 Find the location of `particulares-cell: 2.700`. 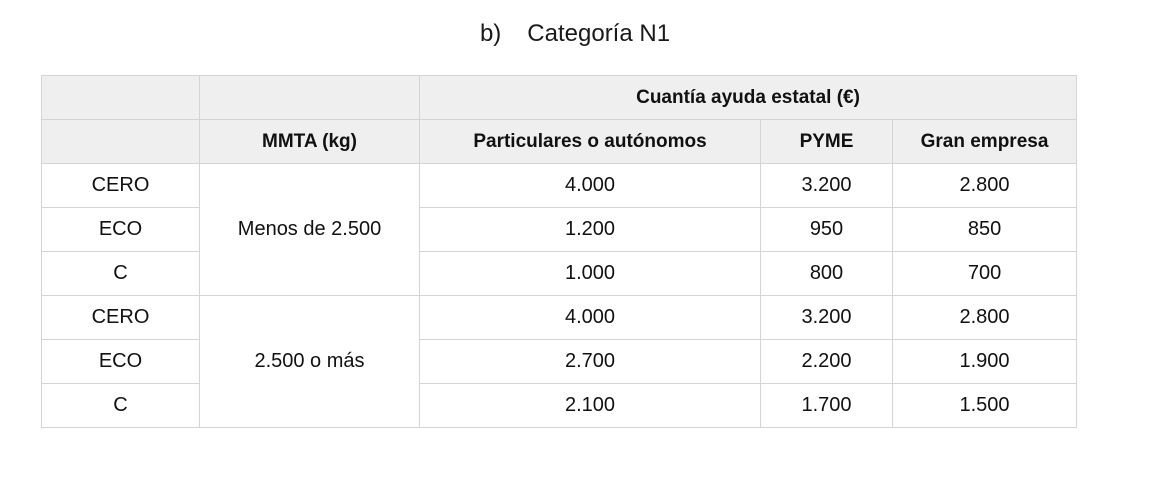

particulares-cell: 2.700 is located at coordinates (590, 361).